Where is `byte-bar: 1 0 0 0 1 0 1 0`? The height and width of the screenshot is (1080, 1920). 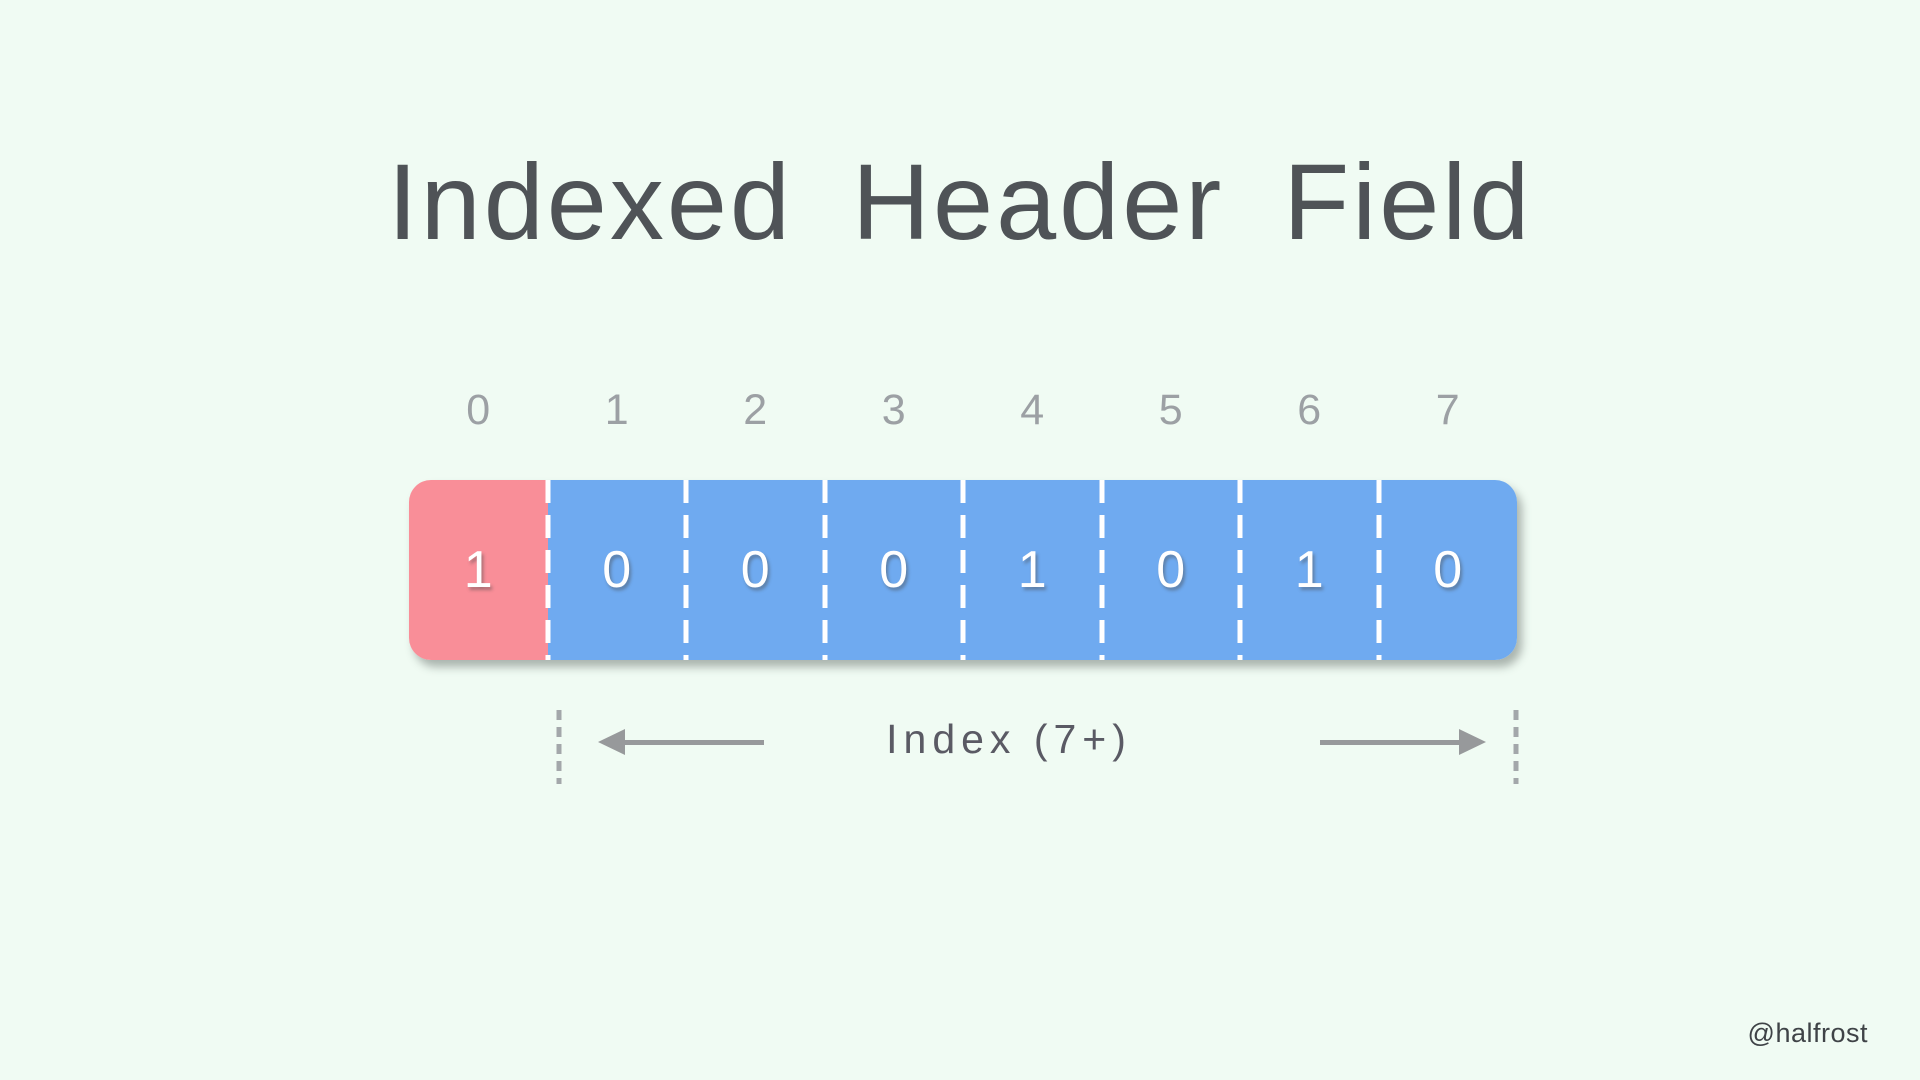
byte-bar: 1 0 0 0 1 0 1 0 is located at coordinates (963, 570).